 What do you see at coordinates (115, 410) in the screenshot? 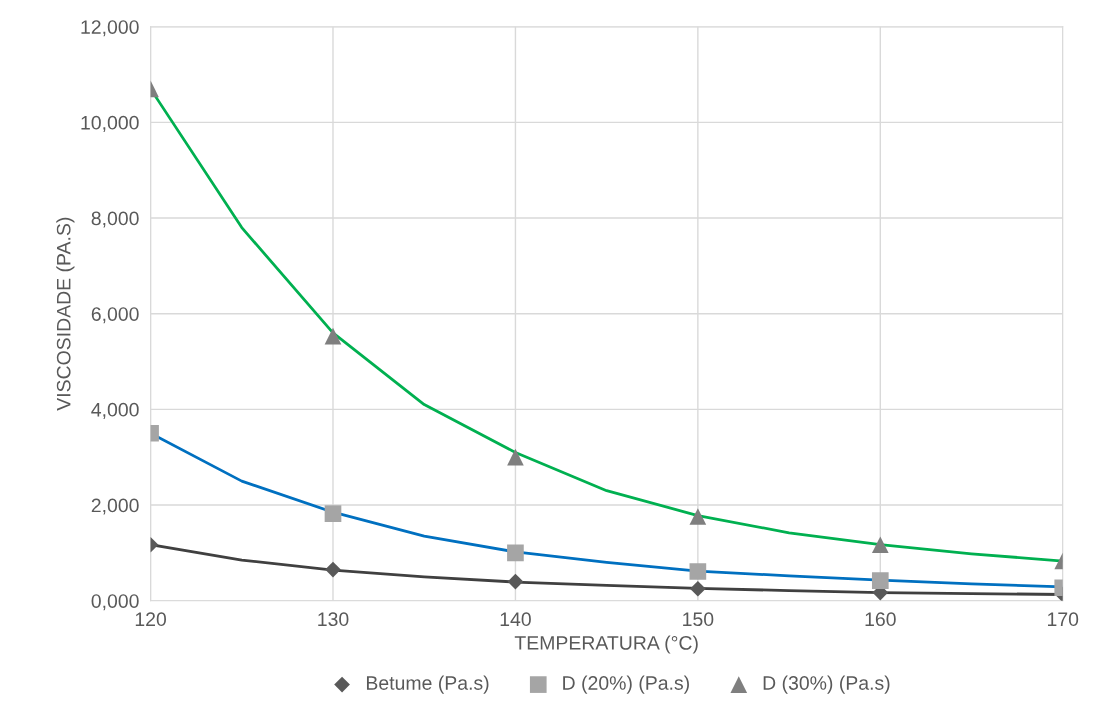
I see `y-tick-label: 4,000` at bounding box center [115, 410].